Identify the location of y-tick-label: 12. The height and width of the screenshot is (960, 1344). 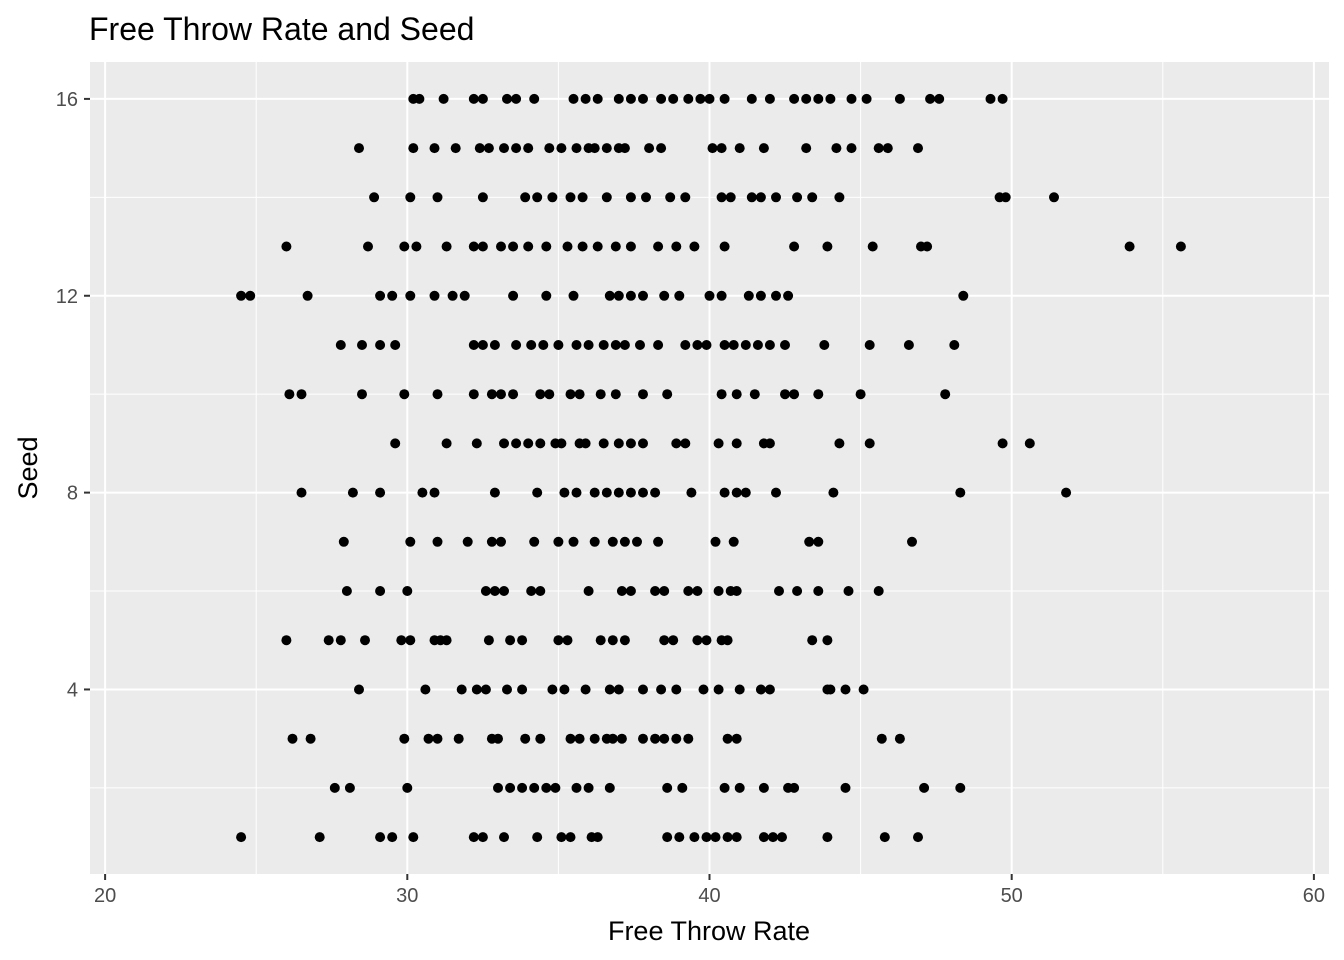
(67, 297).